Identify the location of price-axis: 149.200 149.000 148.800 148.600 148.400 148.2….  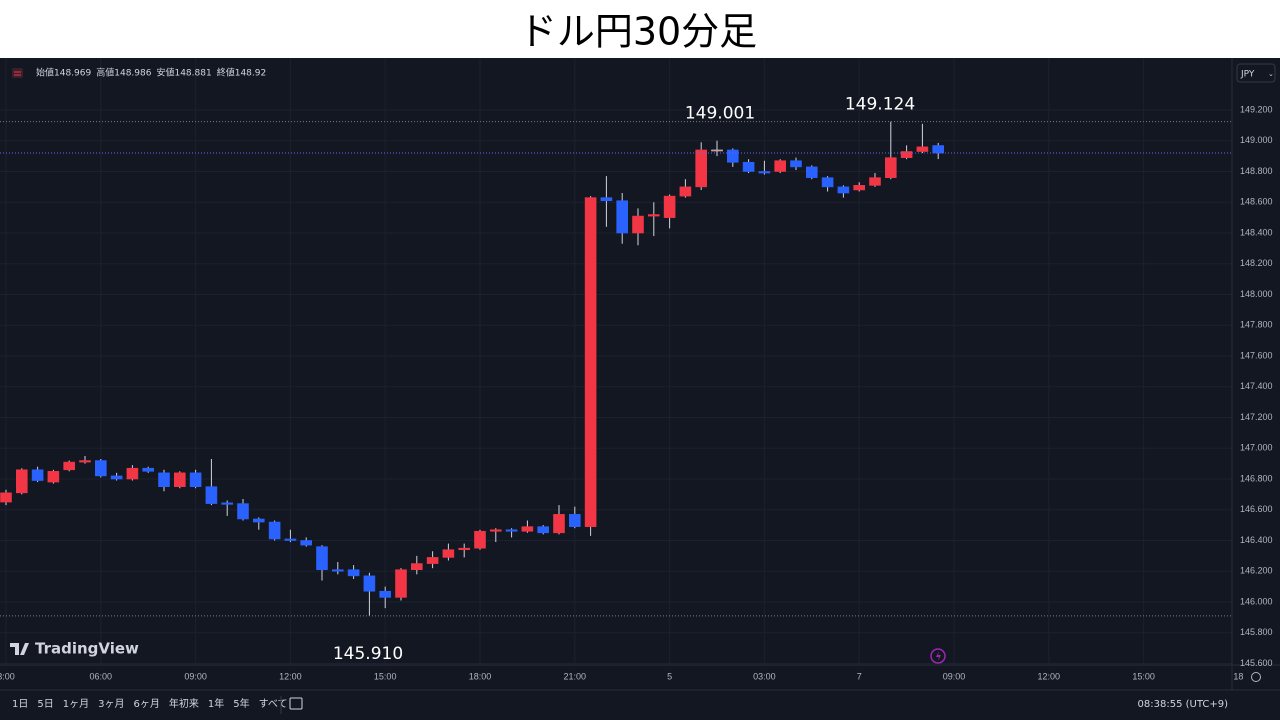
(1256, 386).